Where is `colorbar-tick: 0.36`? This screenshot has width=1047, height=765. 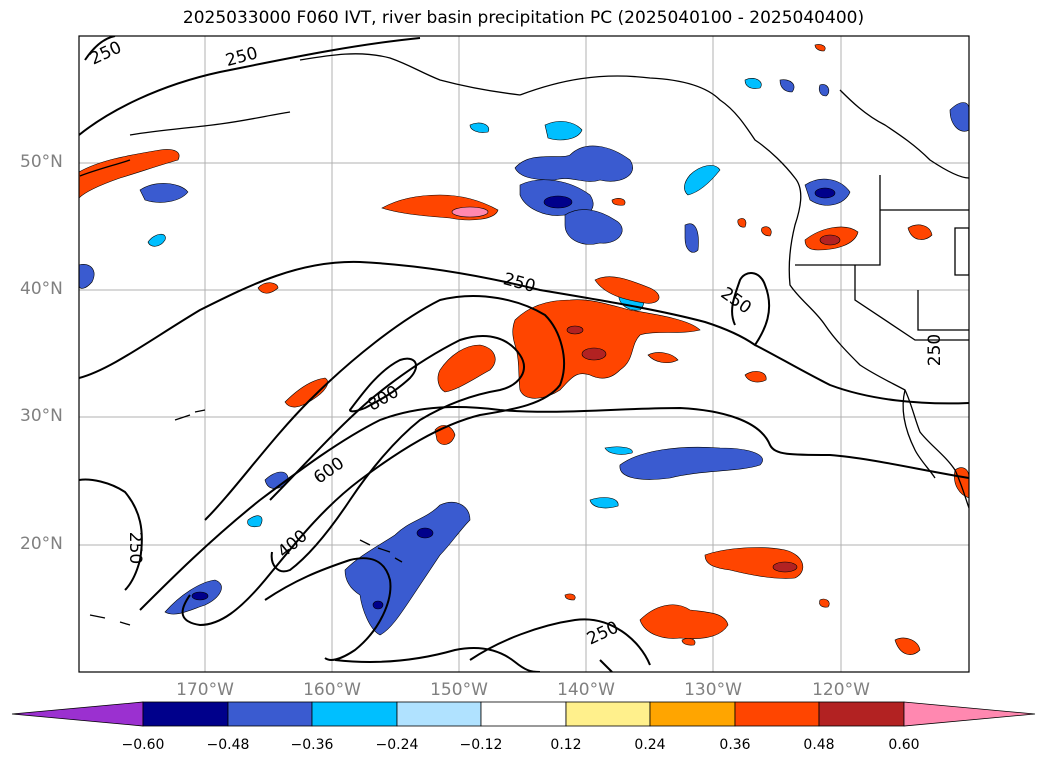
colorbar-tick: 0.36 is located at coordinates (735, 745).